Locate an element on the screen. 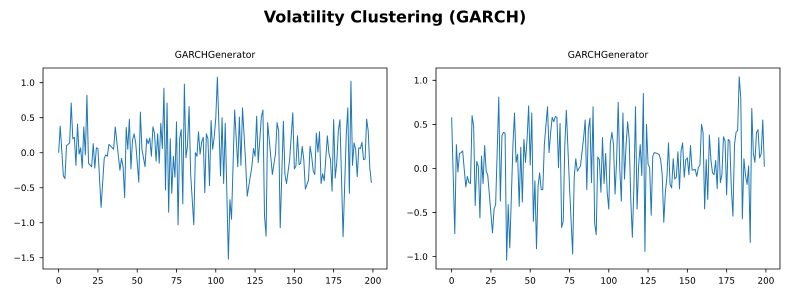 This screenshot has width=790, height=299. text: Volatility Clustering (GARCH) is located at coordinates (394, 18).